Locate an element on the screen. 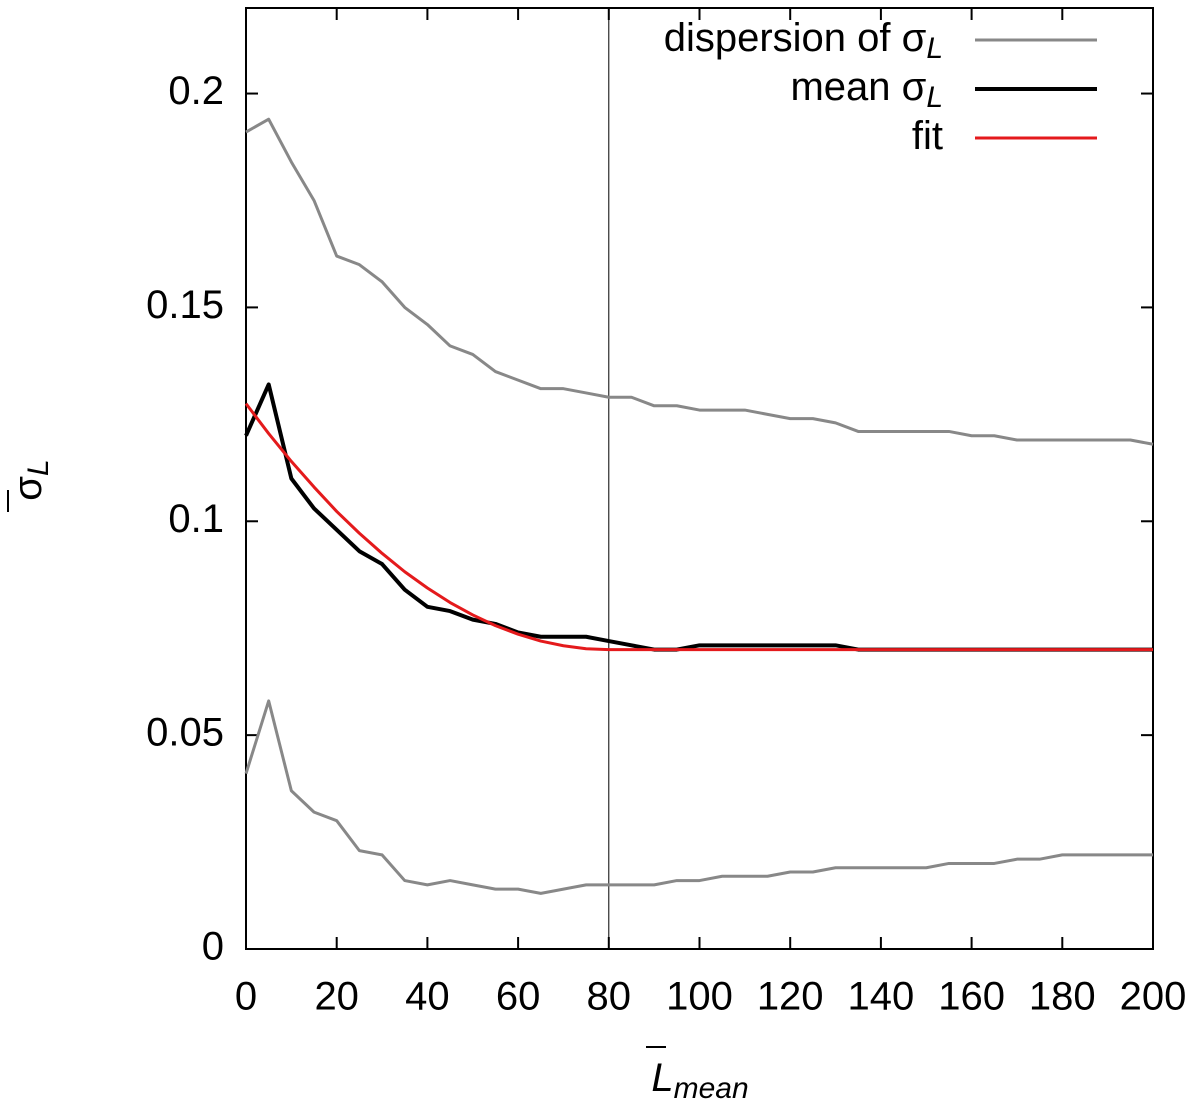 The width and height of the screenshot is (1200, 1106). legend-label: mean σL is located at coordinates (866, 89).